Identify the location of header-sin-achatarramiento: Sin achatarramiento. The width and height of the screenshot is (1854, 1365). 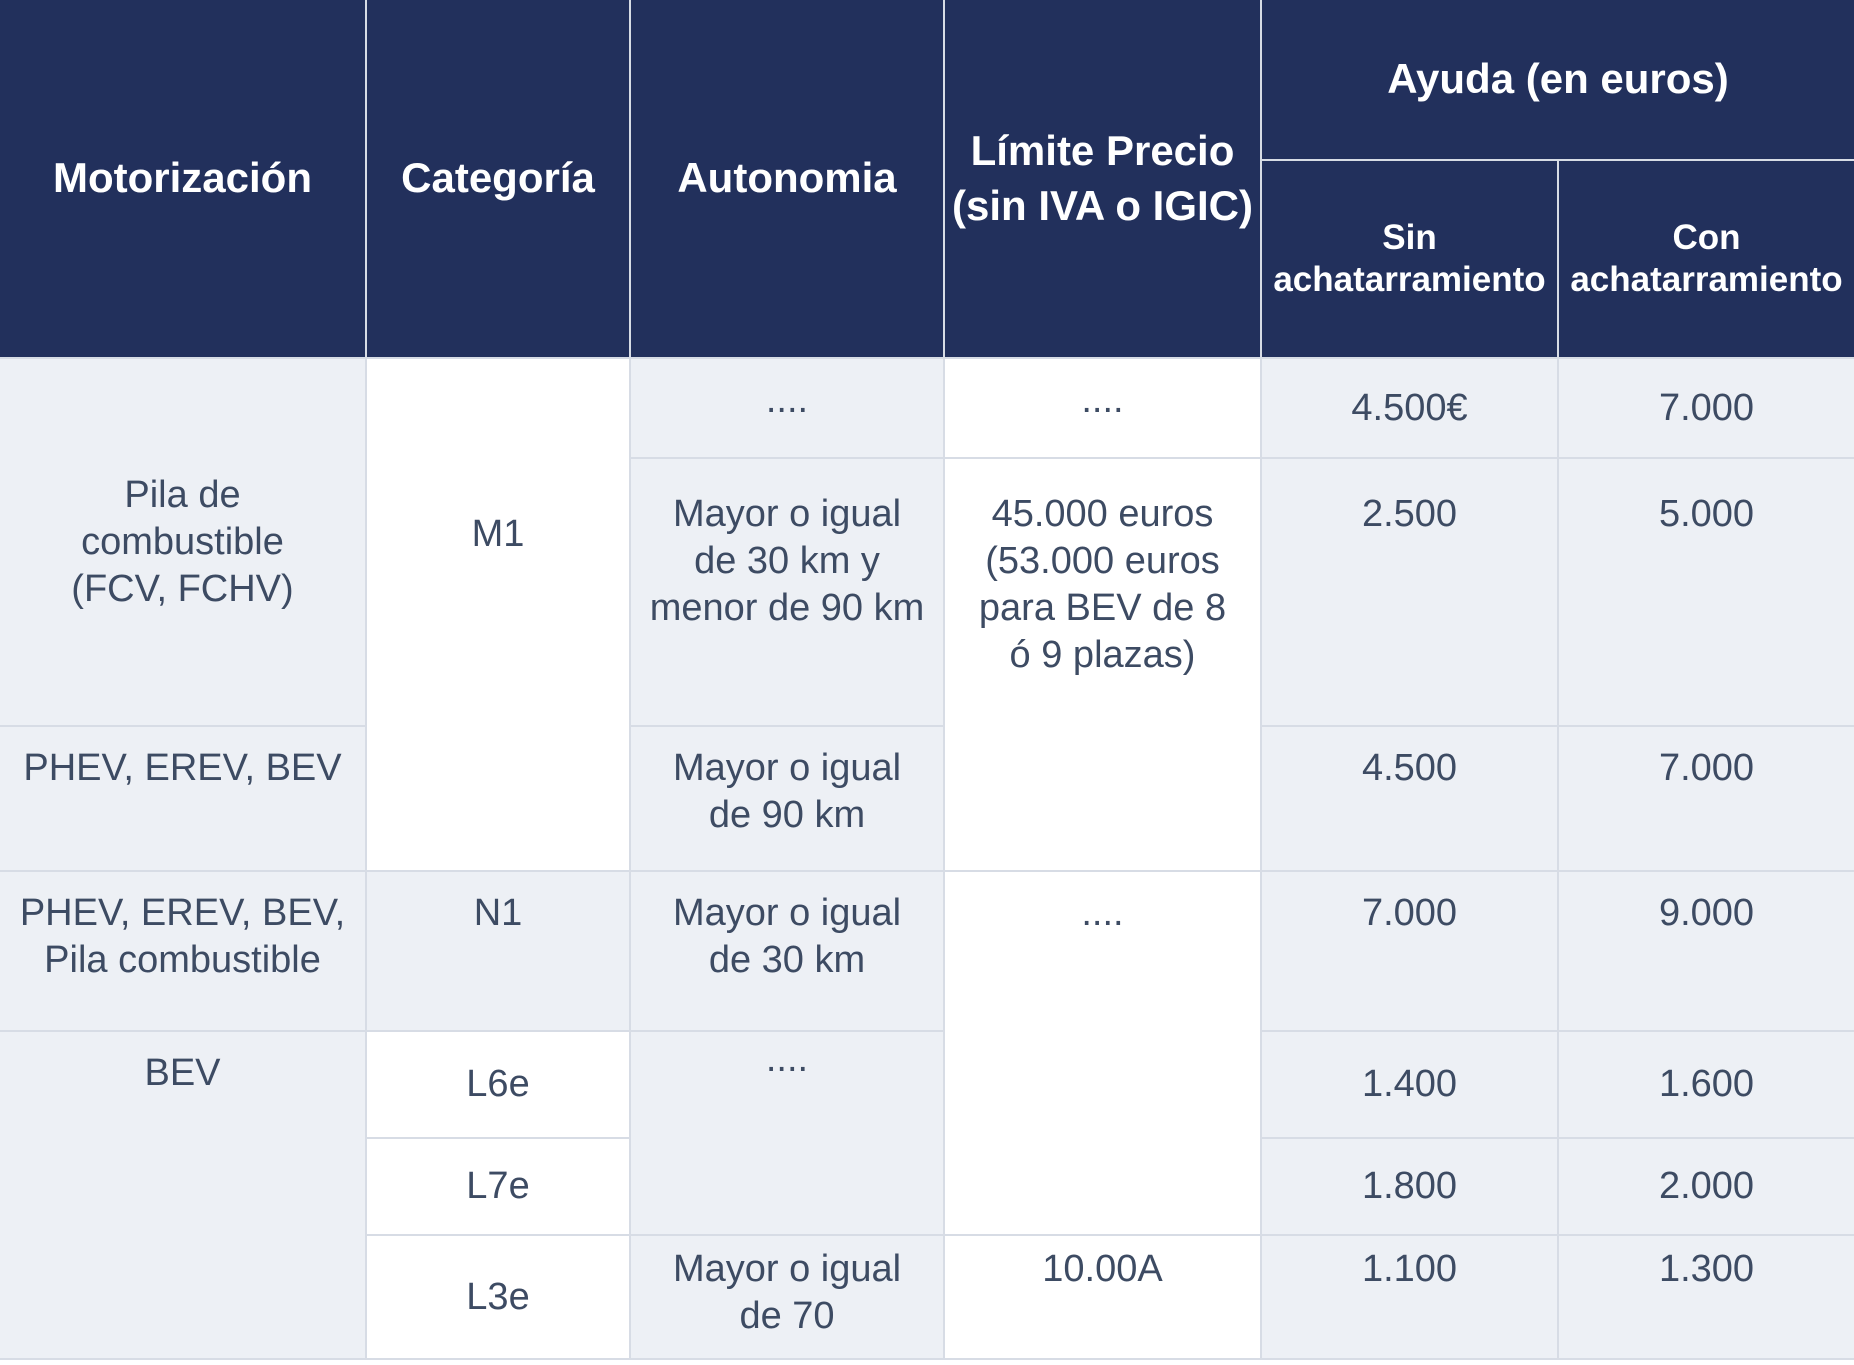
(1409, 259).